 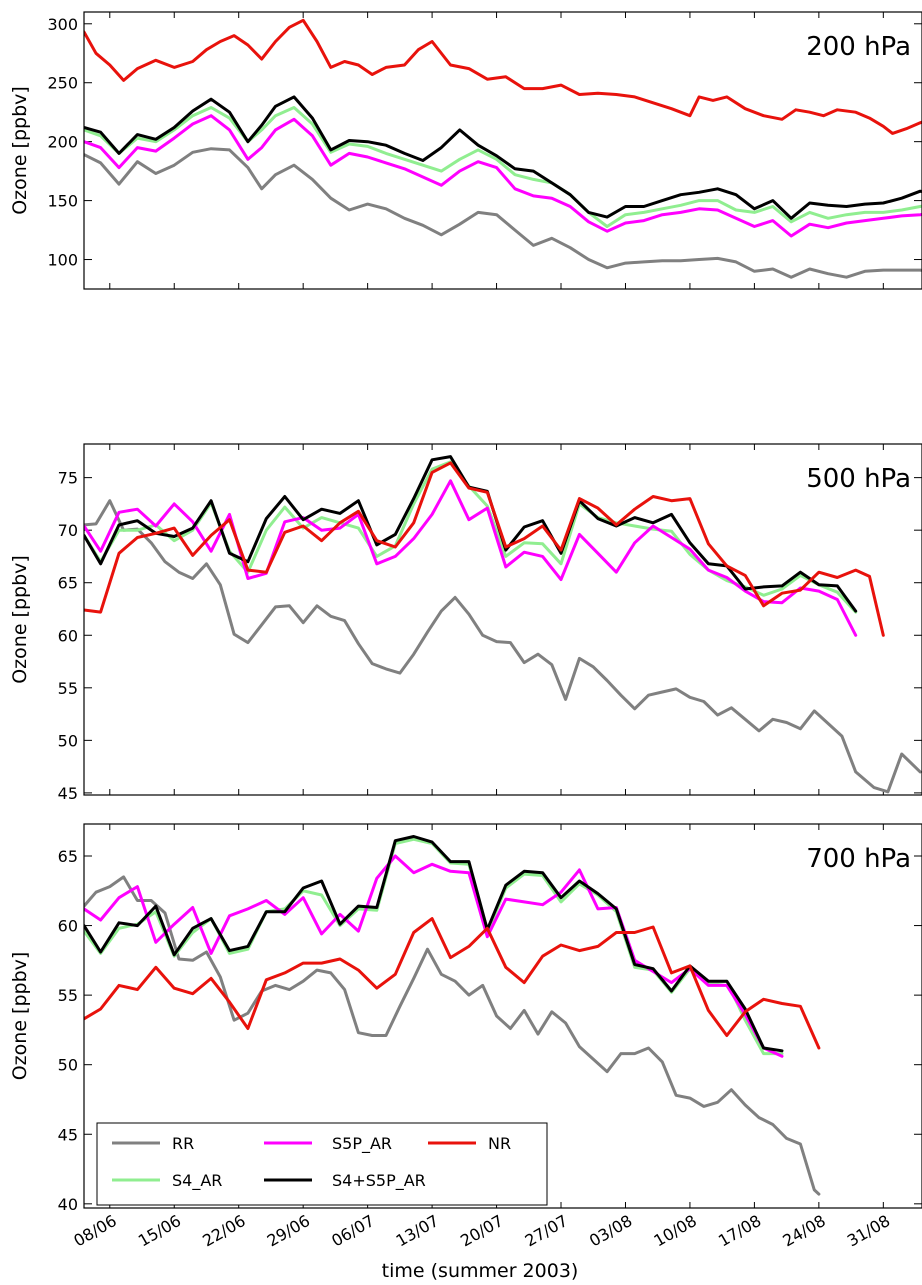 I want to click on legend-box, so click(x=322, y=1164).